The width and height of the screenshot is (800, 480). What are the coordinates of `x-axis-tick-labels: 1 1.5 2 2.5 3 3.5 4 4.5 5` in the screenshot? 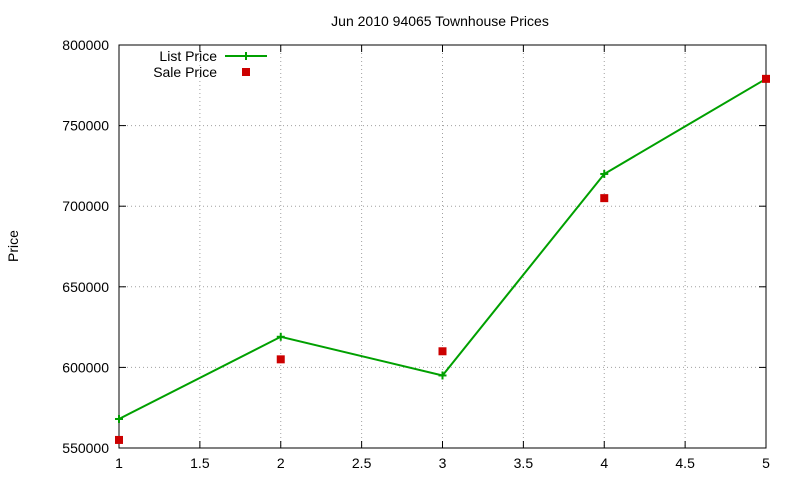 It's located at (442, 463).